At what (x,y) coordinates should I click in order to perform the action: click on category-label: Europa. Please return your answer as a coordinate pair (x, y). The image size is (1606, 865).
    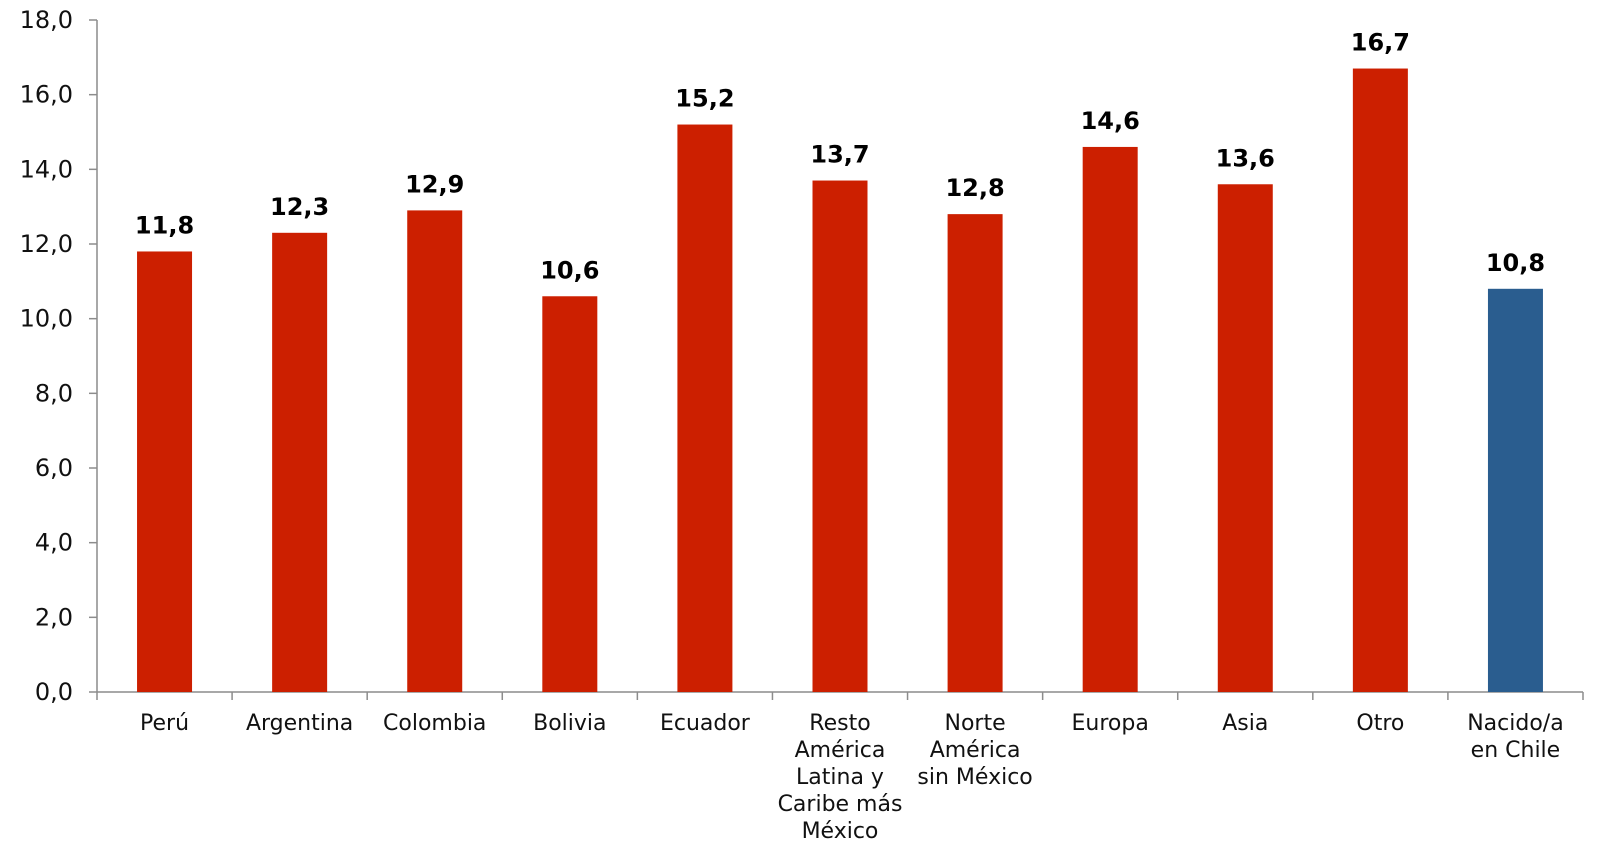
    Looking at the image, I should click on (1110, 723).